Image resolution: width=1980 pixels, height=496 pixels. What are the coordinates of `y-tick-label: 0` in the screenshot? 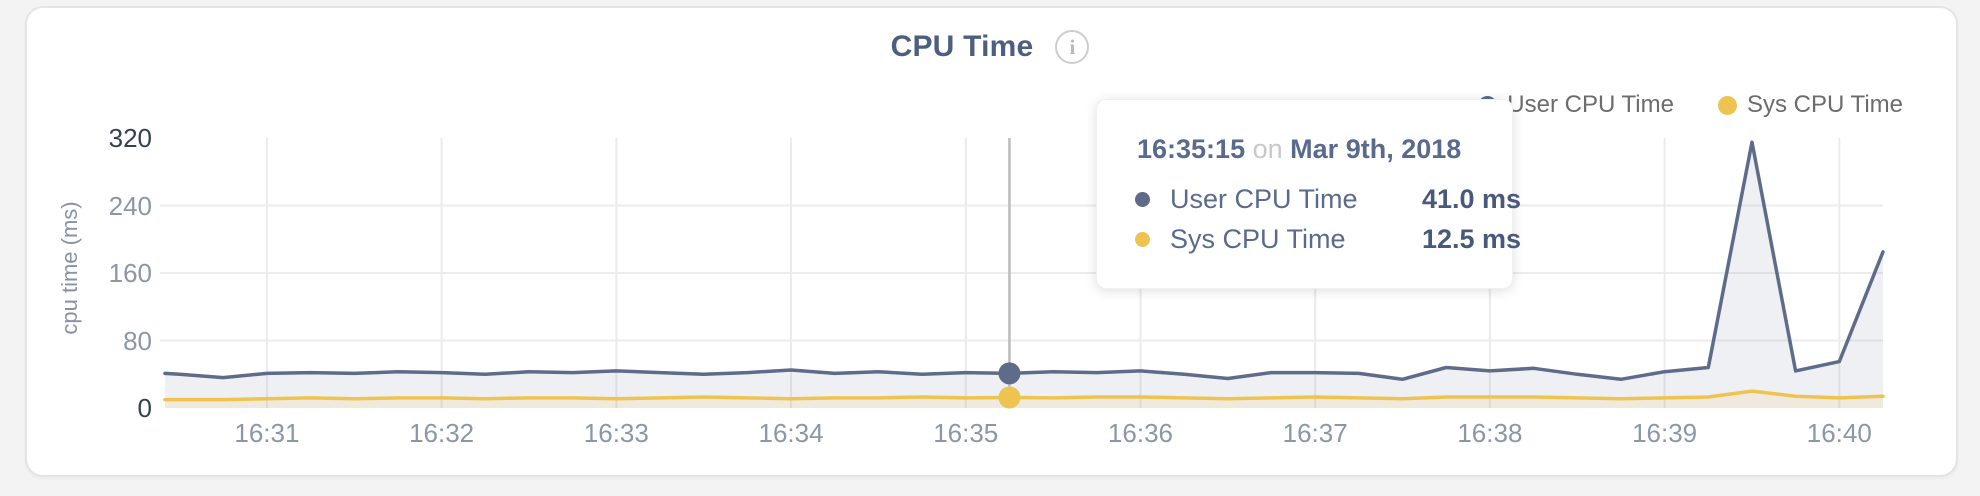 It's located at (144, 408).